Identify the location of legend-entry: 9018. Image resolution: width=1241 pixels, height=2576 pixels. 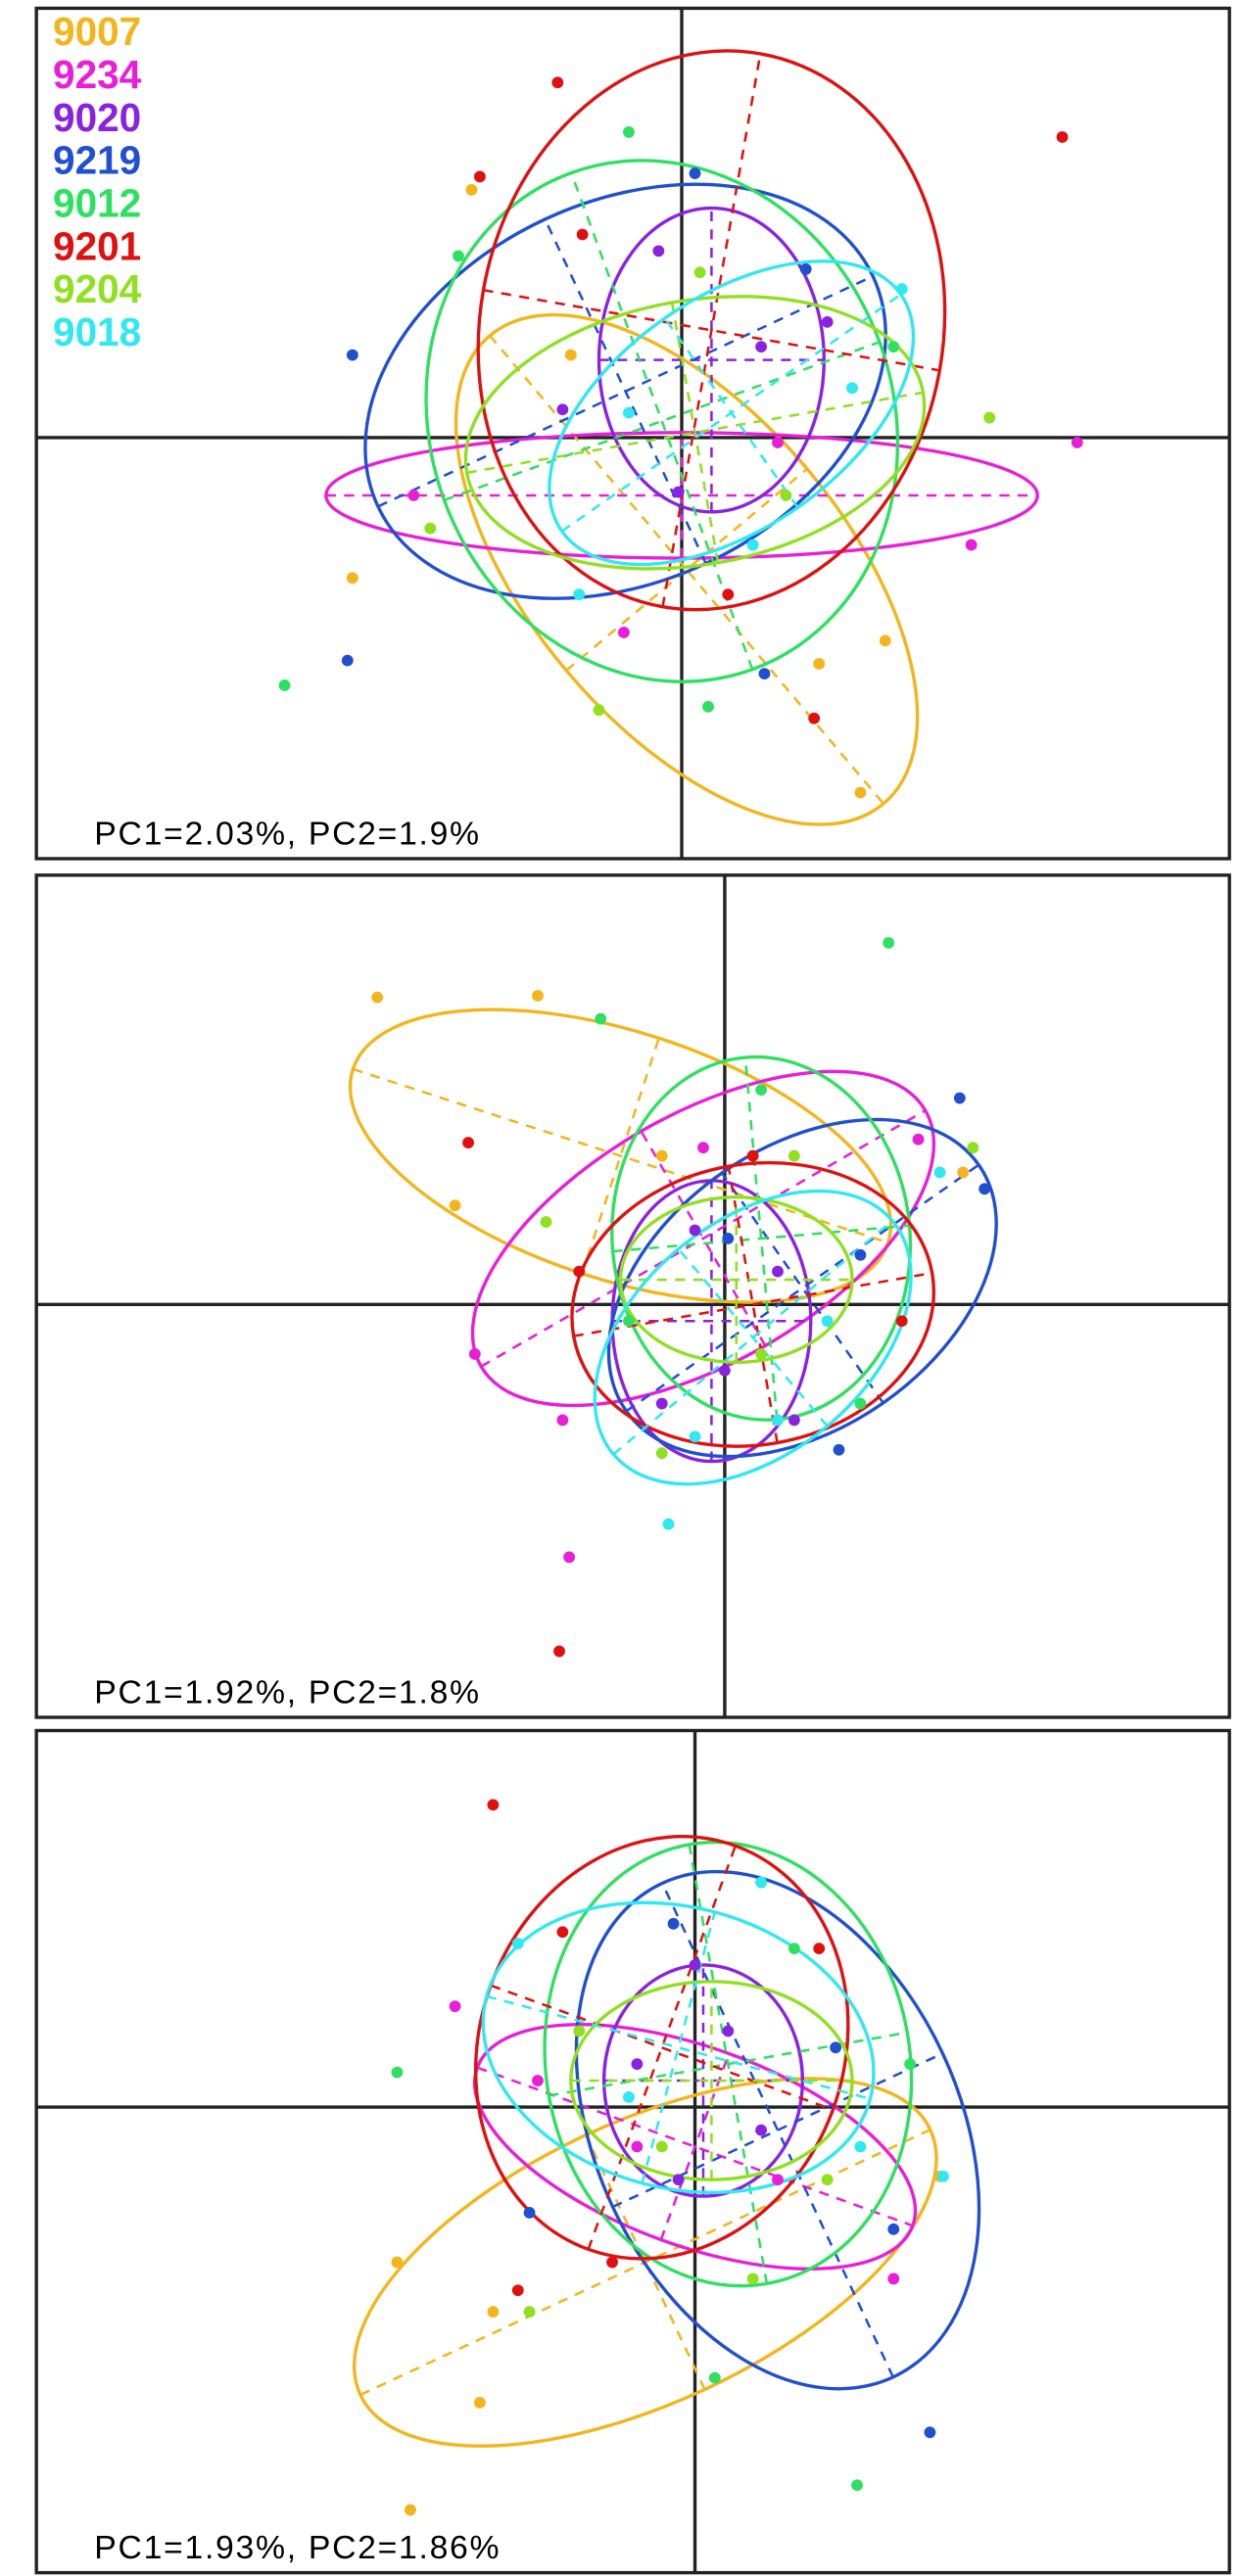
(97, 331).